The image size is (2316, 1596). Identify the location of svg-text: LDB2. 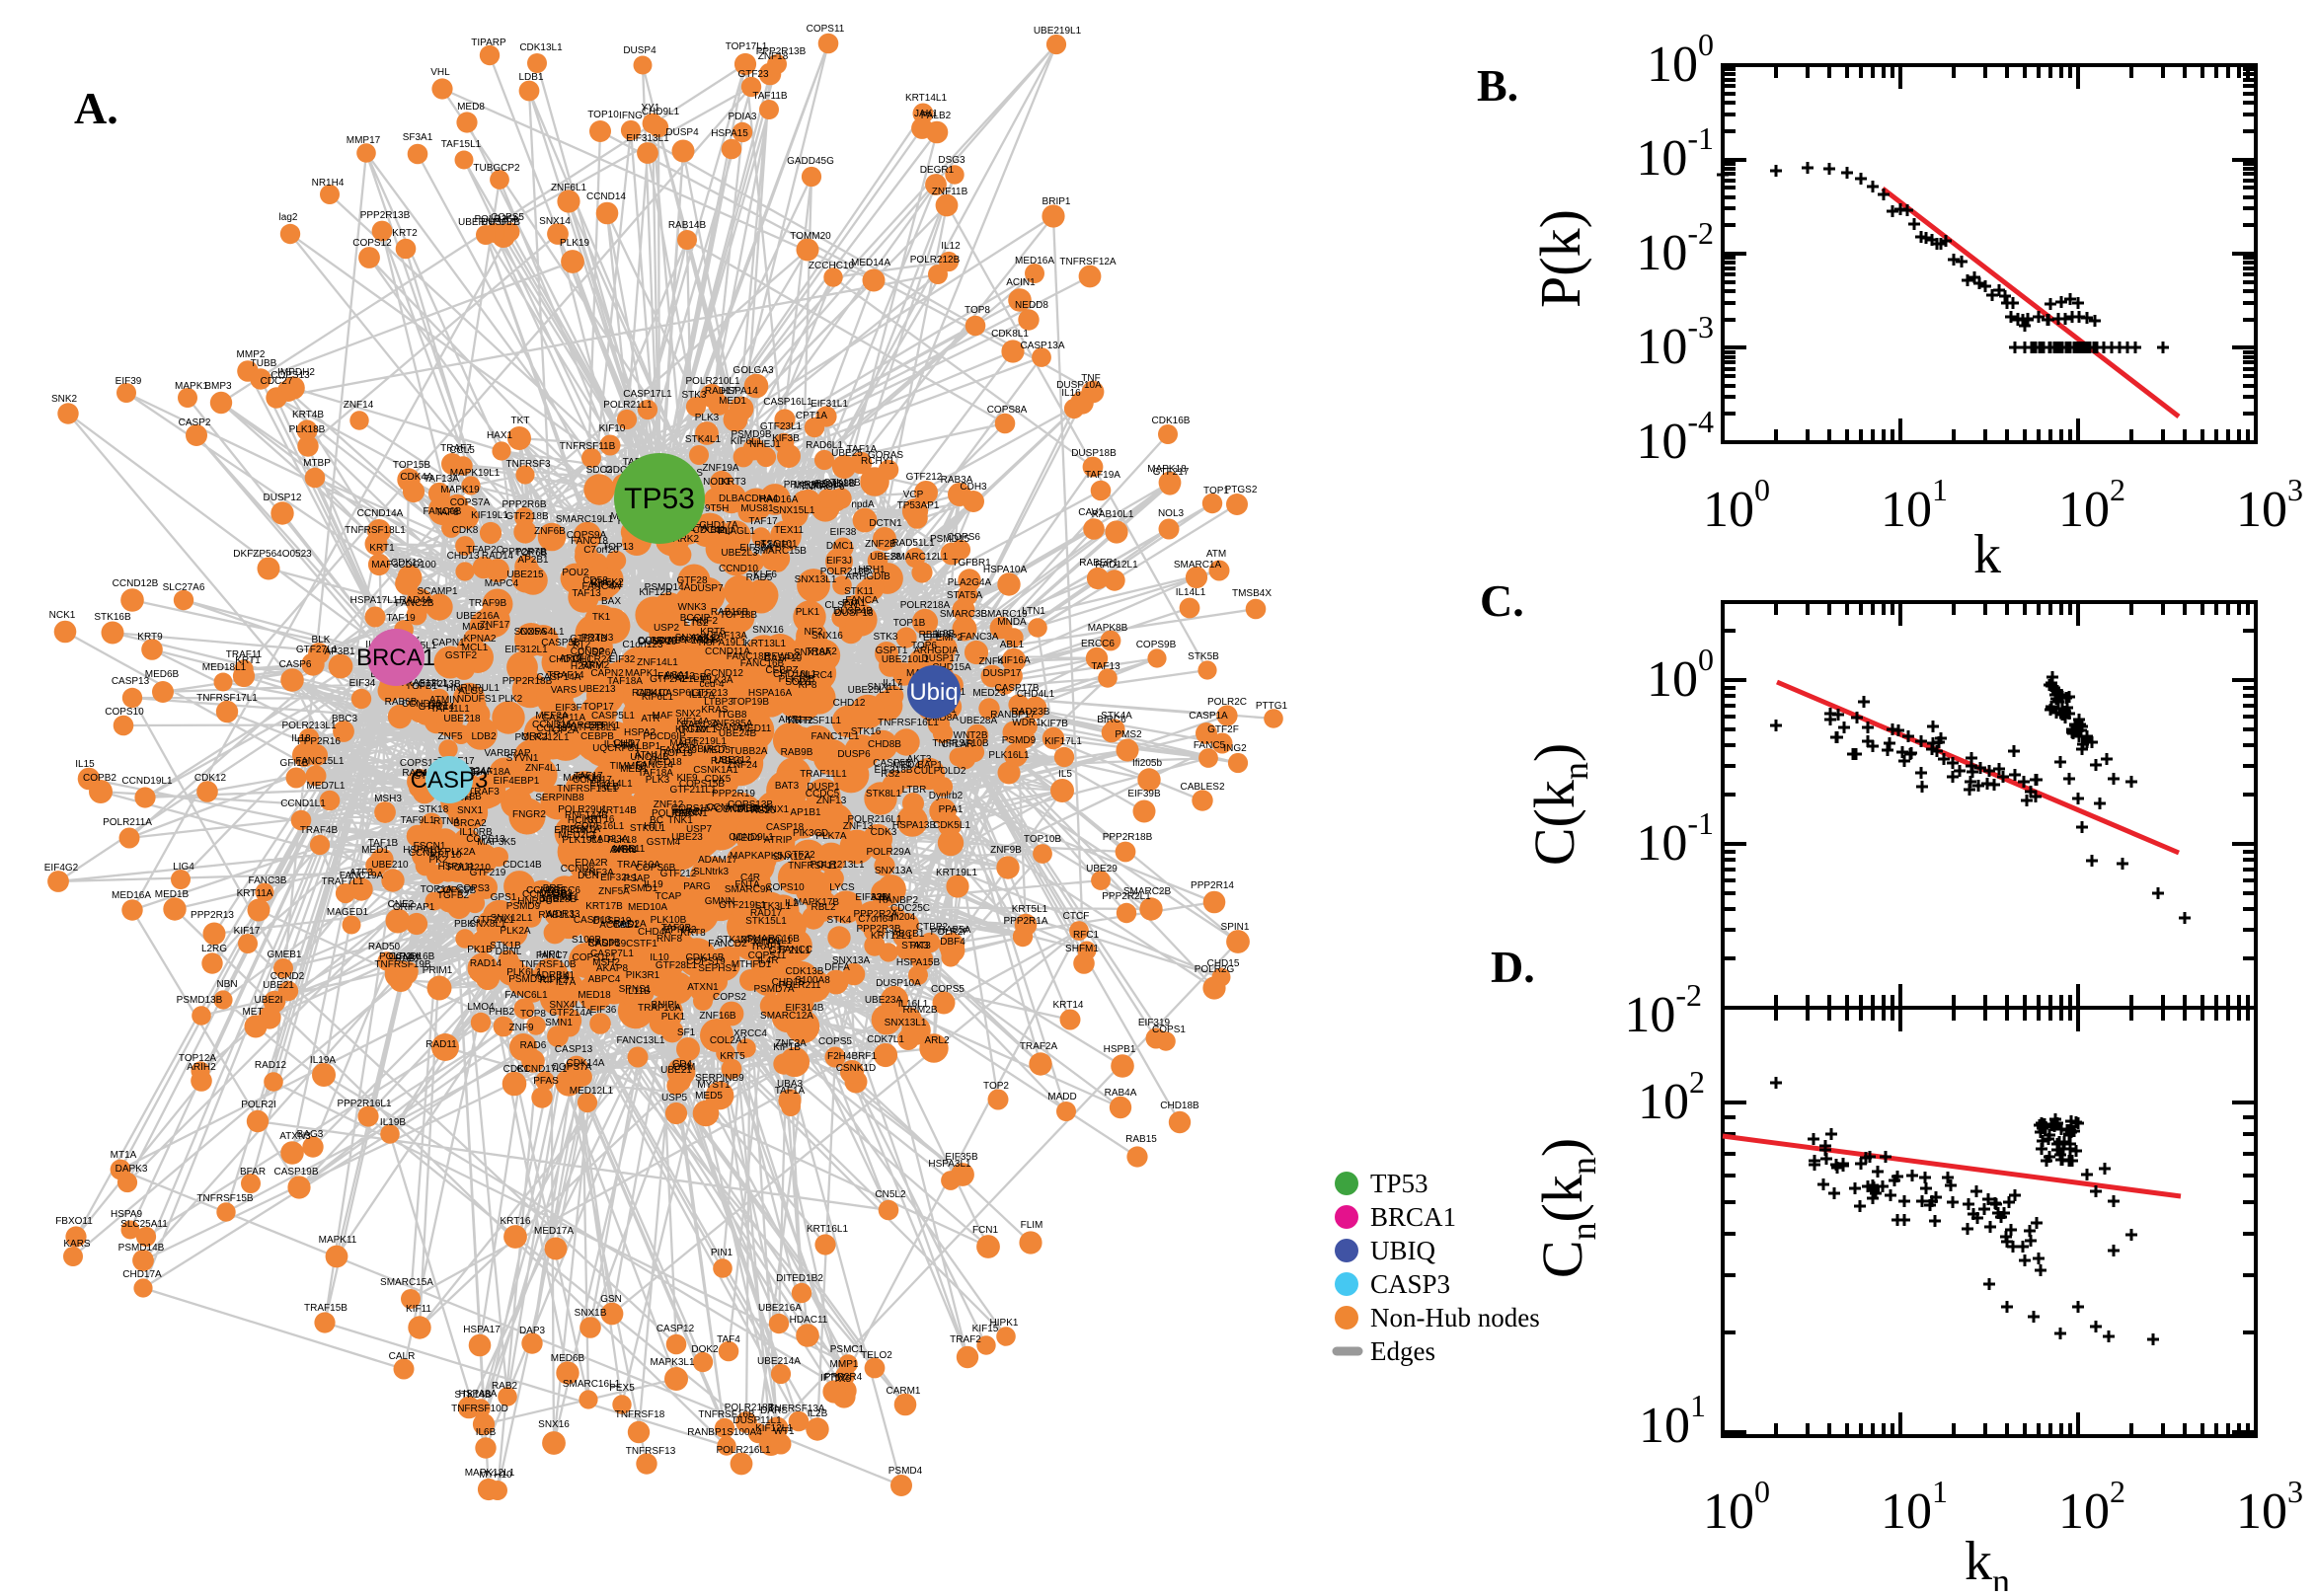
(484, 736).